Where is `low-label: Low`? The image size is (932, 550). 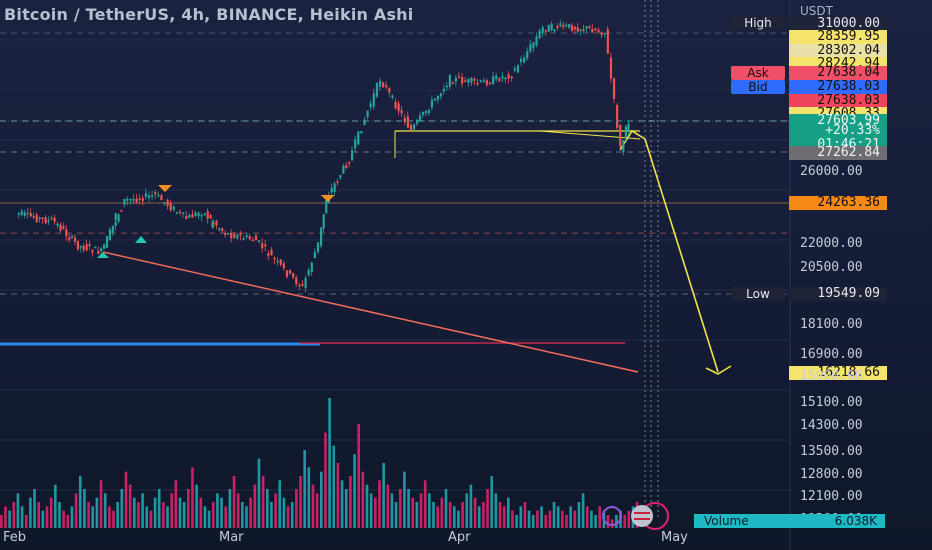 low-label: Low is located at coordinates (758, 294).